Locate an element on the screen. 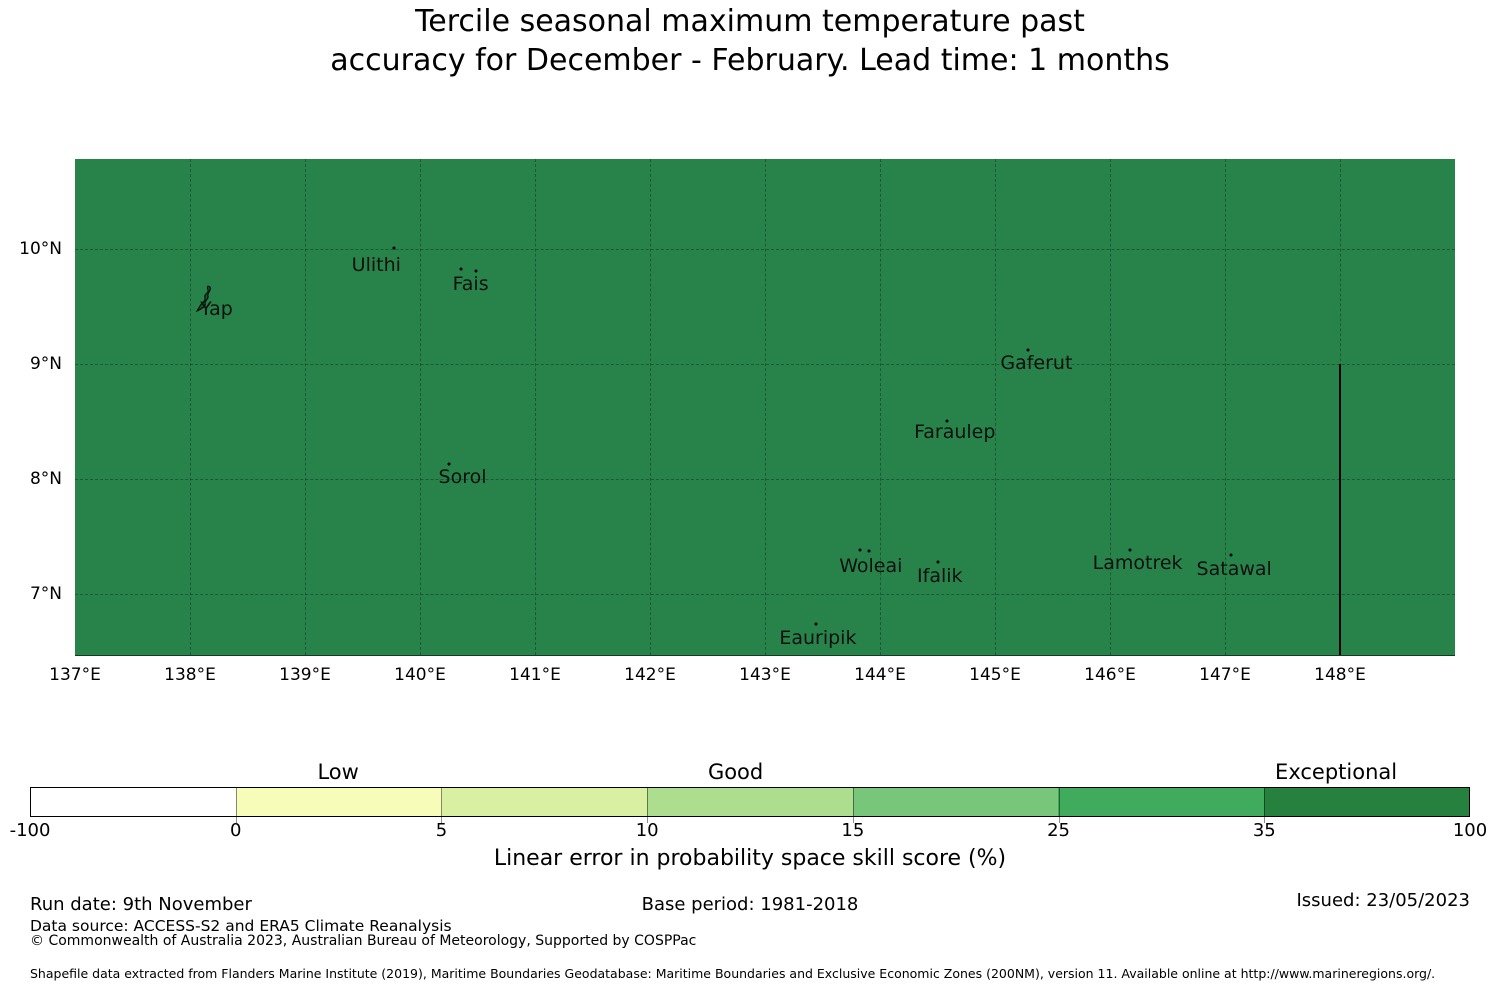 The width and height of the screenshot is (1500, 990). lon-tick-label: 148°E is located at coordinates (1340, 675).